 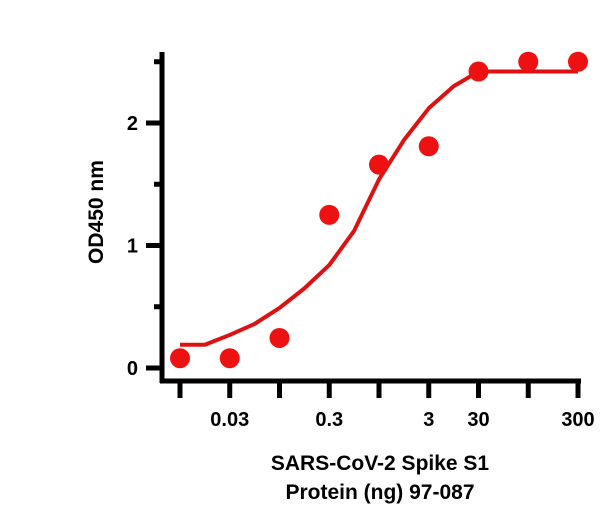 What do you see at coordinates (478, 420) in the screenshot?
I see `x-tick-label: 30` at bounding box center [478, 420].